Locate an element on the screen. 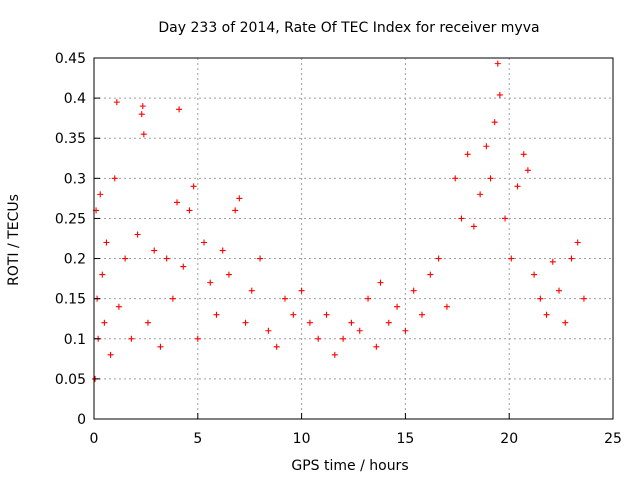 Image resolution: width=640 pixels, height=480 pixels. y-tick-label: 0.1 is located at coordinates (75, 340).